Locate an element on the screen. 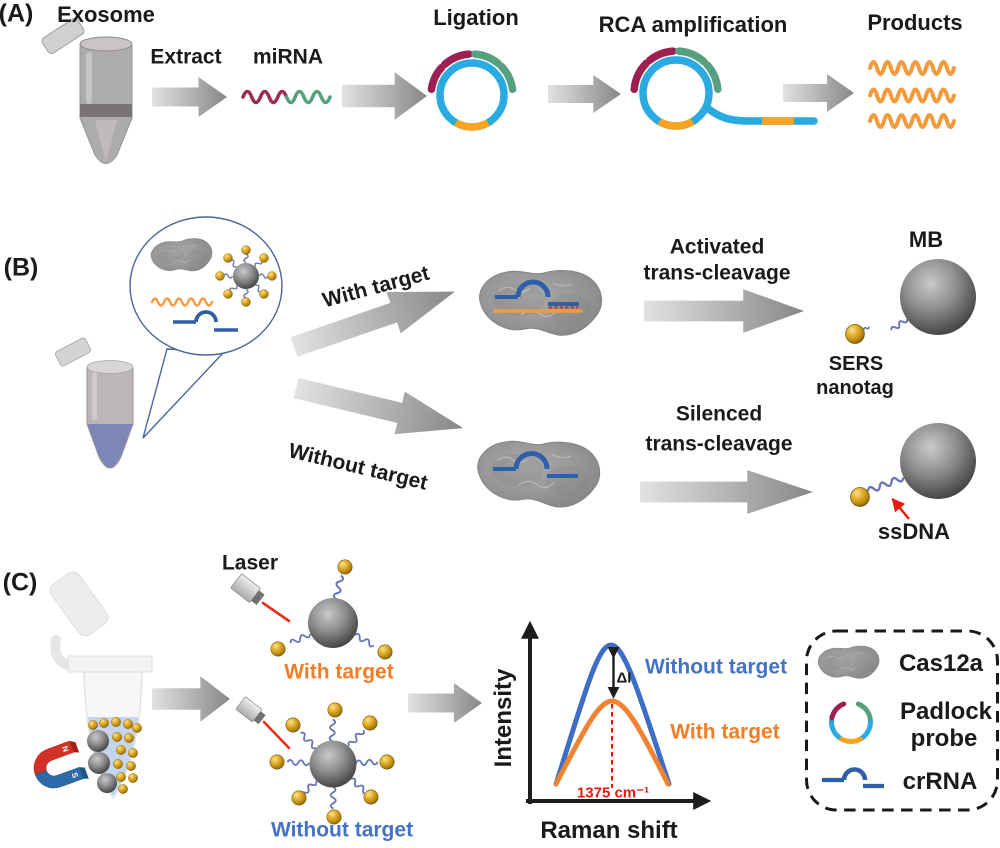 This screenshot has height=848, width=1000. products-label: Products is located at coordinates (915, 22).